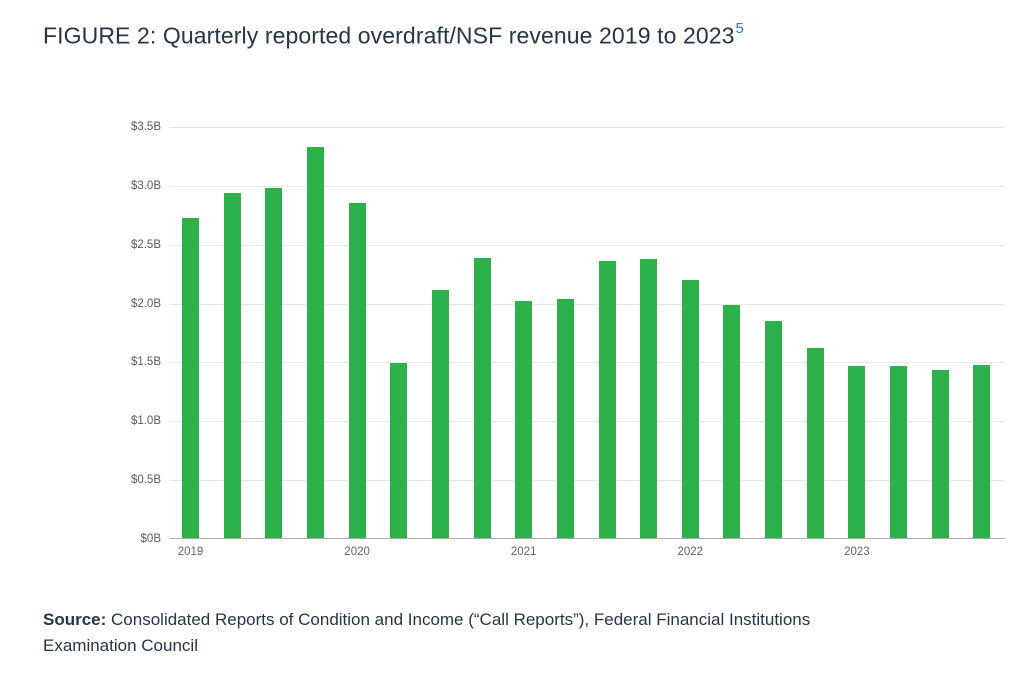 The width and height of the screenshot is (1024, 685). I want to click on y-axis-tick-label: $3.5B, so click(145, 127).